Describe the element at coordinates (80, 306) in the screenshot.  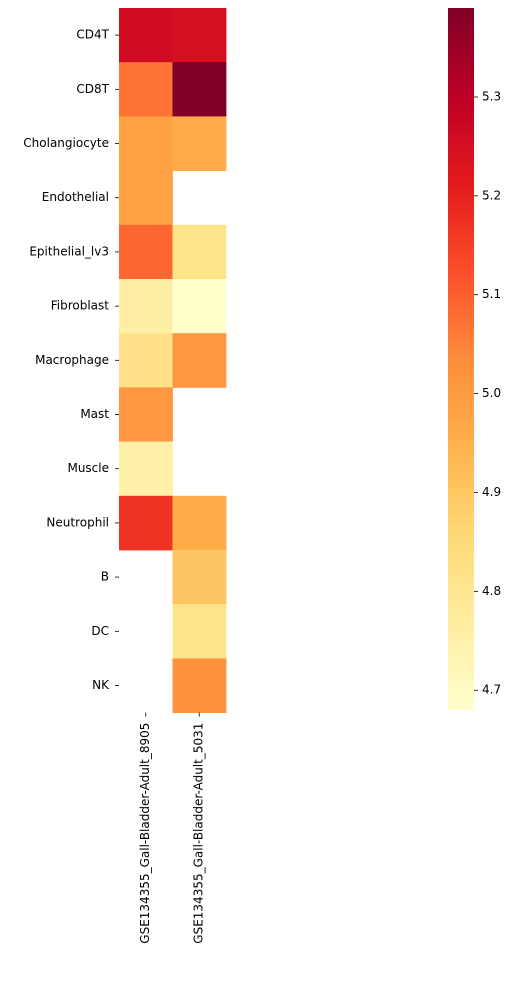
I see `row-label: Fibroblast` at that location.